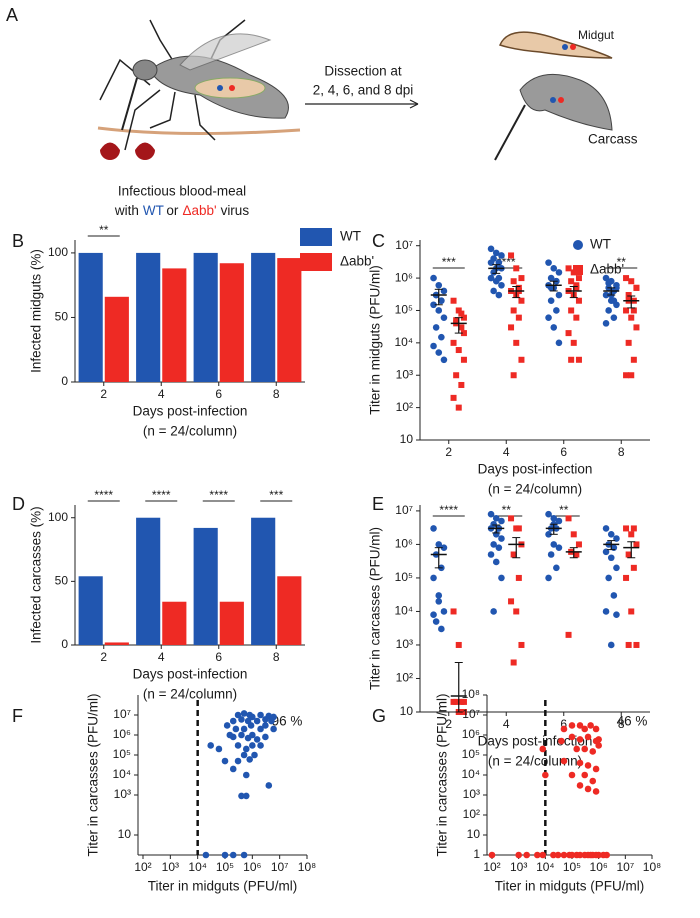 This screenshot has height=918, width=700. I want to click on mosquito-head, so click(145, 70).